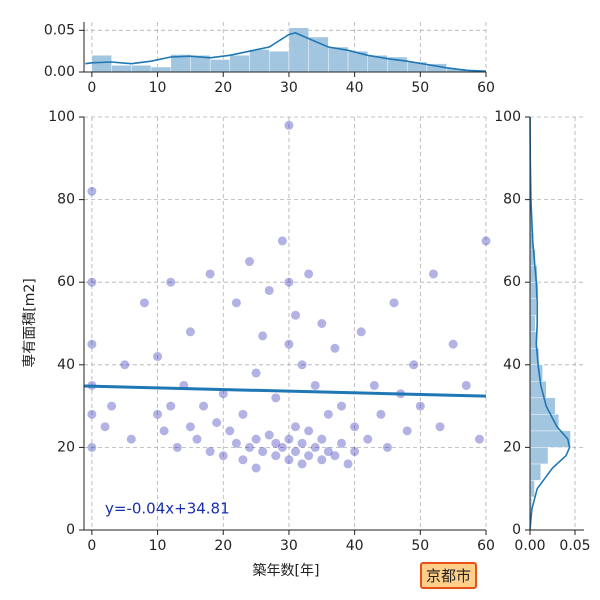 This screenshot has height=600, width=600. I want to click on regression-line, so click(285, 391).